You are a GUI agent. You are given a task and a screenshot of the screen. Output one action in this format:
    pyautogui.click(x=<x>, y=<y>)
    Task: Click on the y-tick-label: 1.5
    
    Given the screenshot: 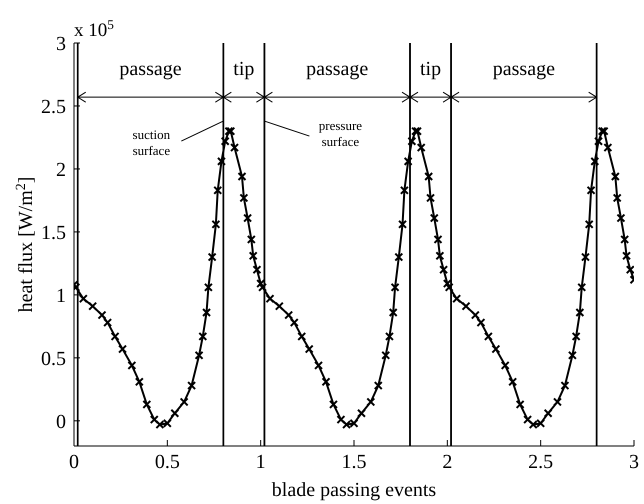 What is the action you would take?
    pyautogui.click(x=53, y=233)
    